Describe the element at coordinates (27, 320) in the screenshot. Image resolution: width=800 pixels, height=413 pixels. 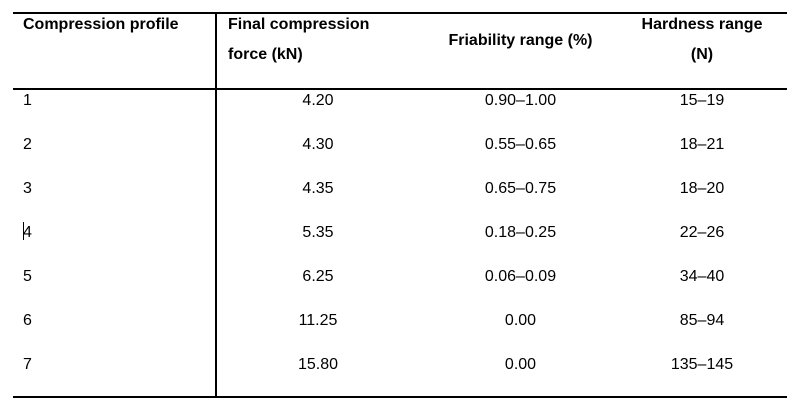
I see `cell-compression-profile: 6` at that location.